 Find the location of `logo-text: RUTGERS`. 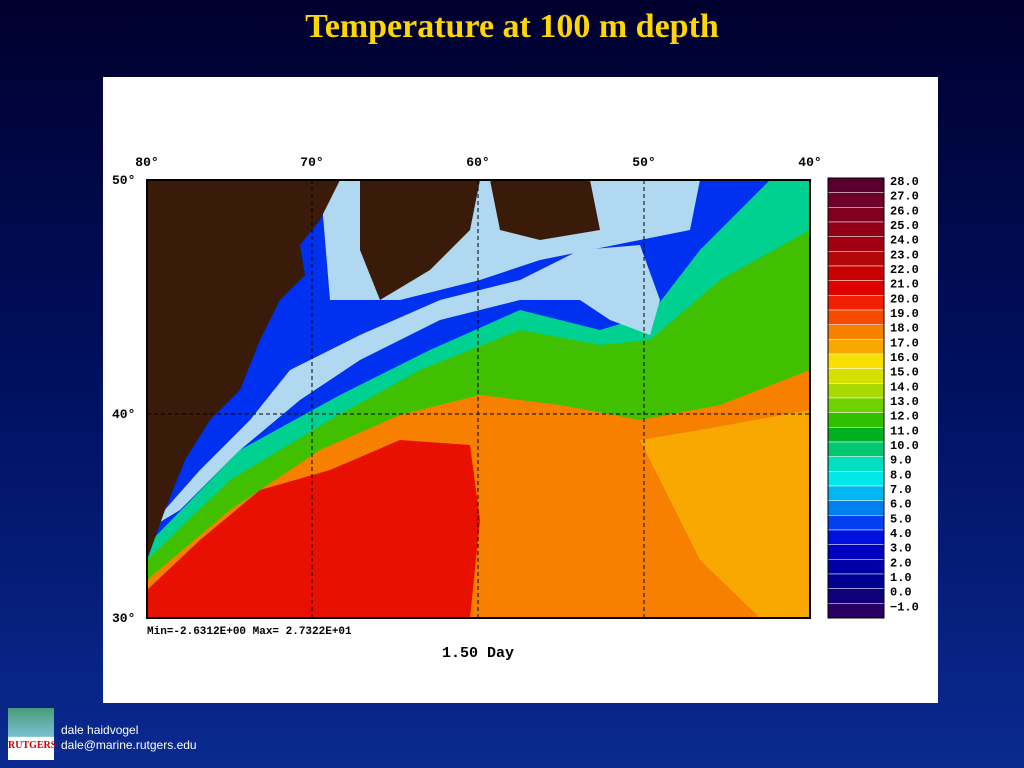

logo-text: RUTGERS is located at coordinates (32, 745).